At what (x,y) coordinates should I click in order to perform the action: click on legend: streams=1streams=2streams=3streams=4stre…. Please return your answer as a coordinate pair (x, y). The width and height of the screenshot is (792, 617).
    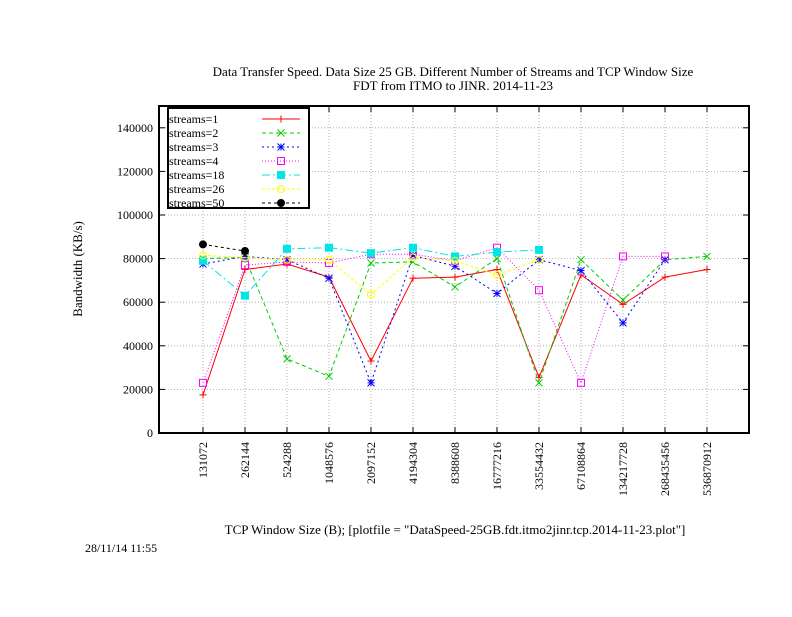
    Looking at the image, I should click on (238, 158).